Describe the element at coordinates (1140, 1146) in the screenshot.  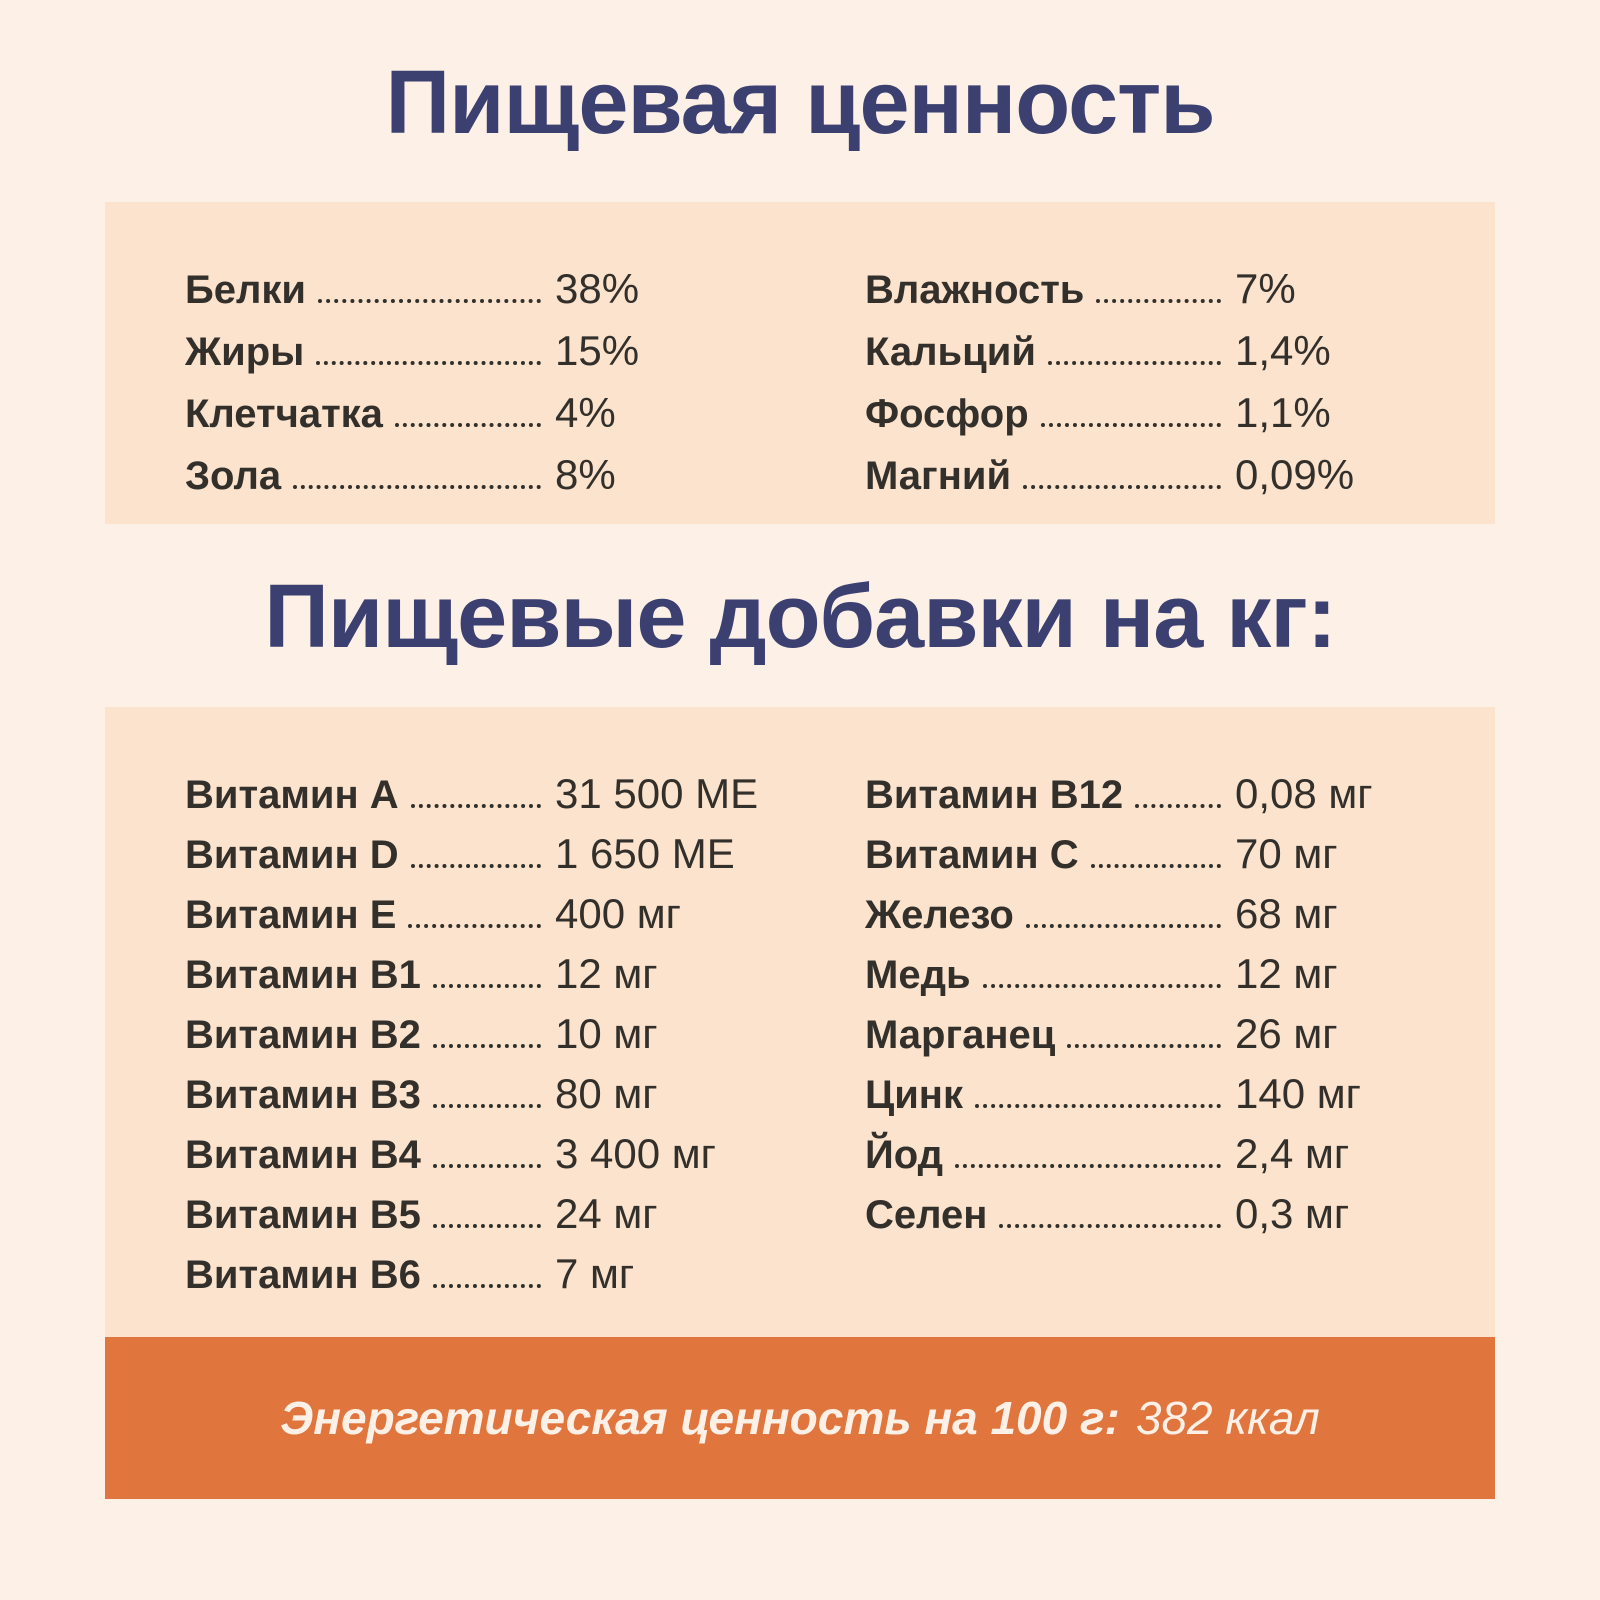
I see `nutrient-row: Йод 2,4 мг` at that location.